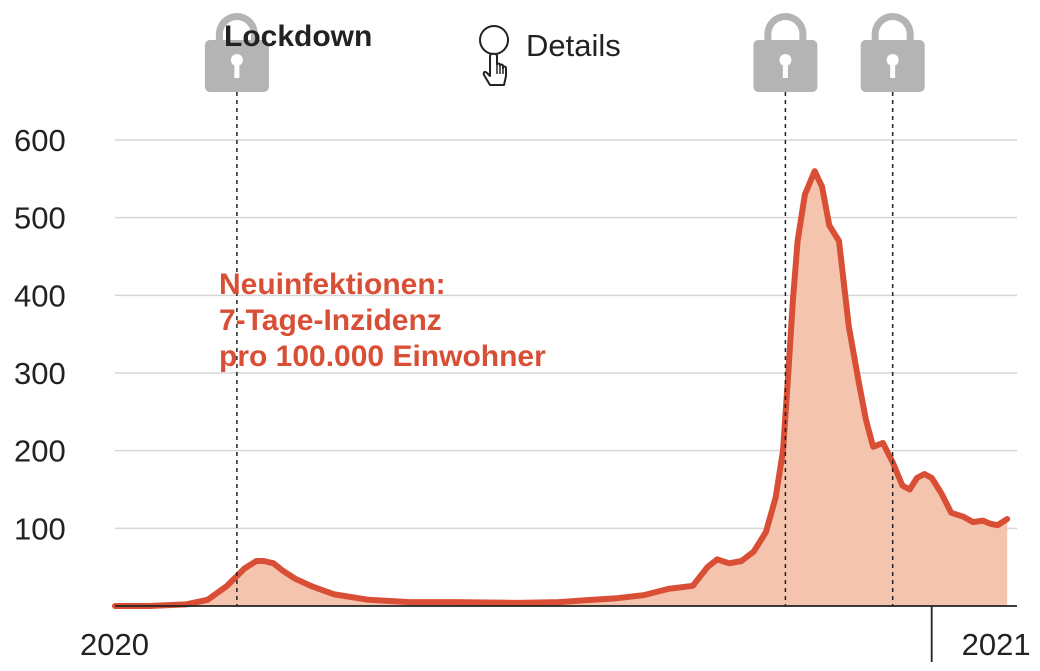 This screenshot has height=671, width=1040. Describe the element at coordinates (40, 334) in the screenshot. I see `y-axis-labels: 100 200 300 400 500 600` at that location.